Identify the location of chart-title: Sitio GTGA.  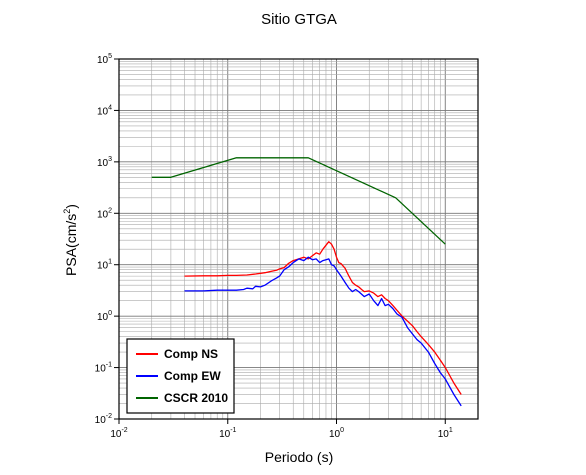
(299, 19).